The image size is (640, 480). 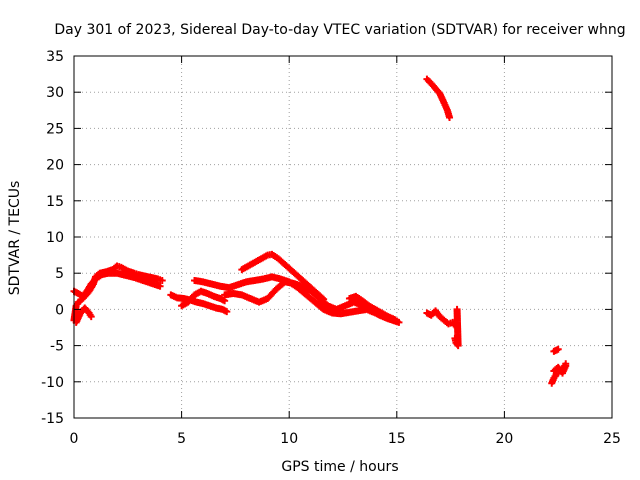 I want to click on series-arc-l, so click(x=456, y=327).